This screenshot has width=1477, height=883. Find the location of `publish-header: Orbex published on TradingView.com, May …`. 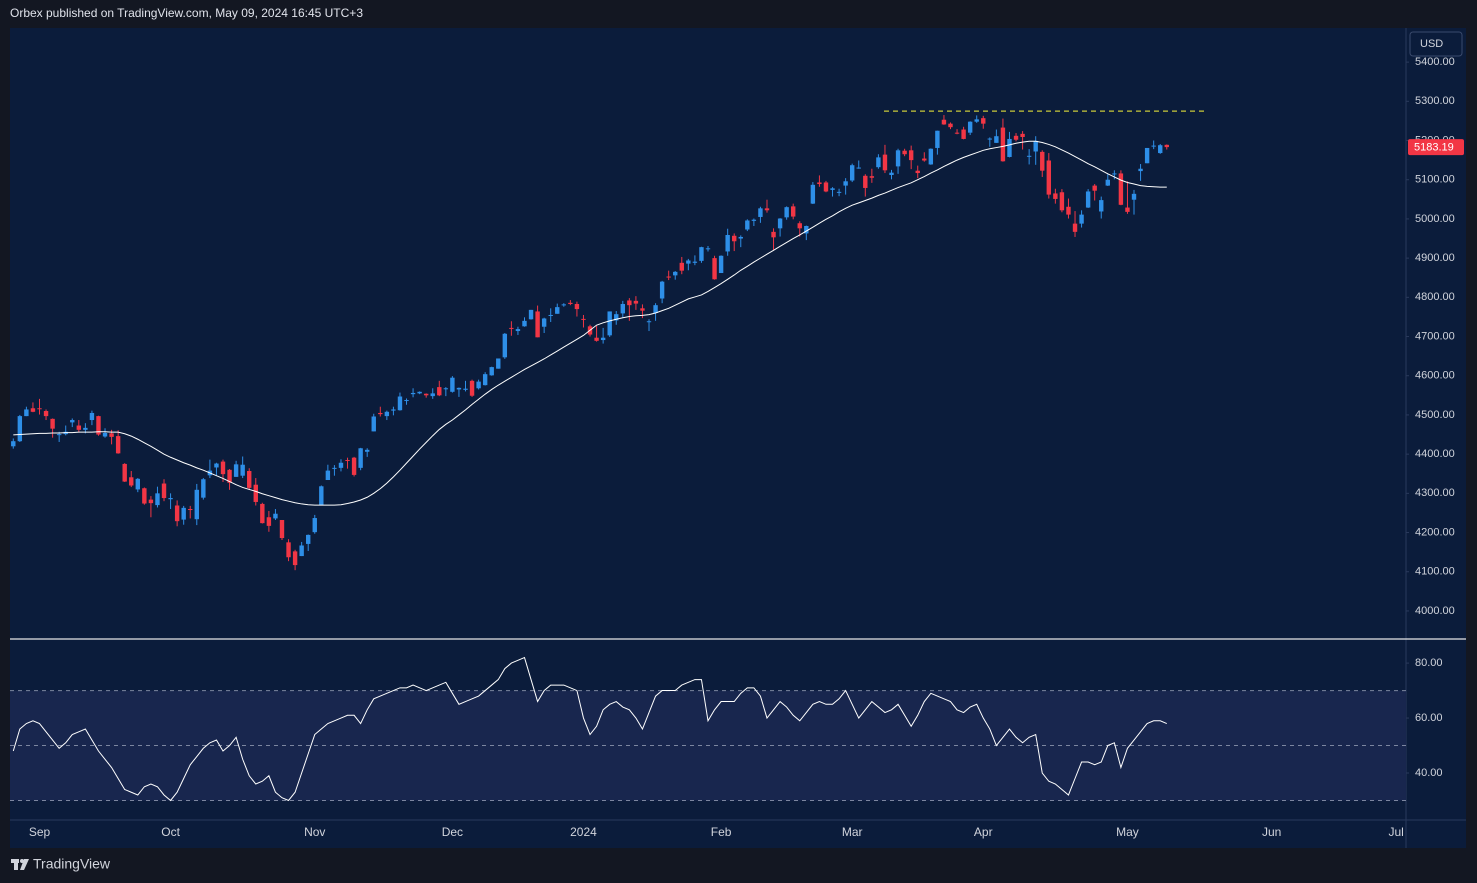

publish-header: Orbex published on TradingView.com, May … is located at coordinates (186, 13).